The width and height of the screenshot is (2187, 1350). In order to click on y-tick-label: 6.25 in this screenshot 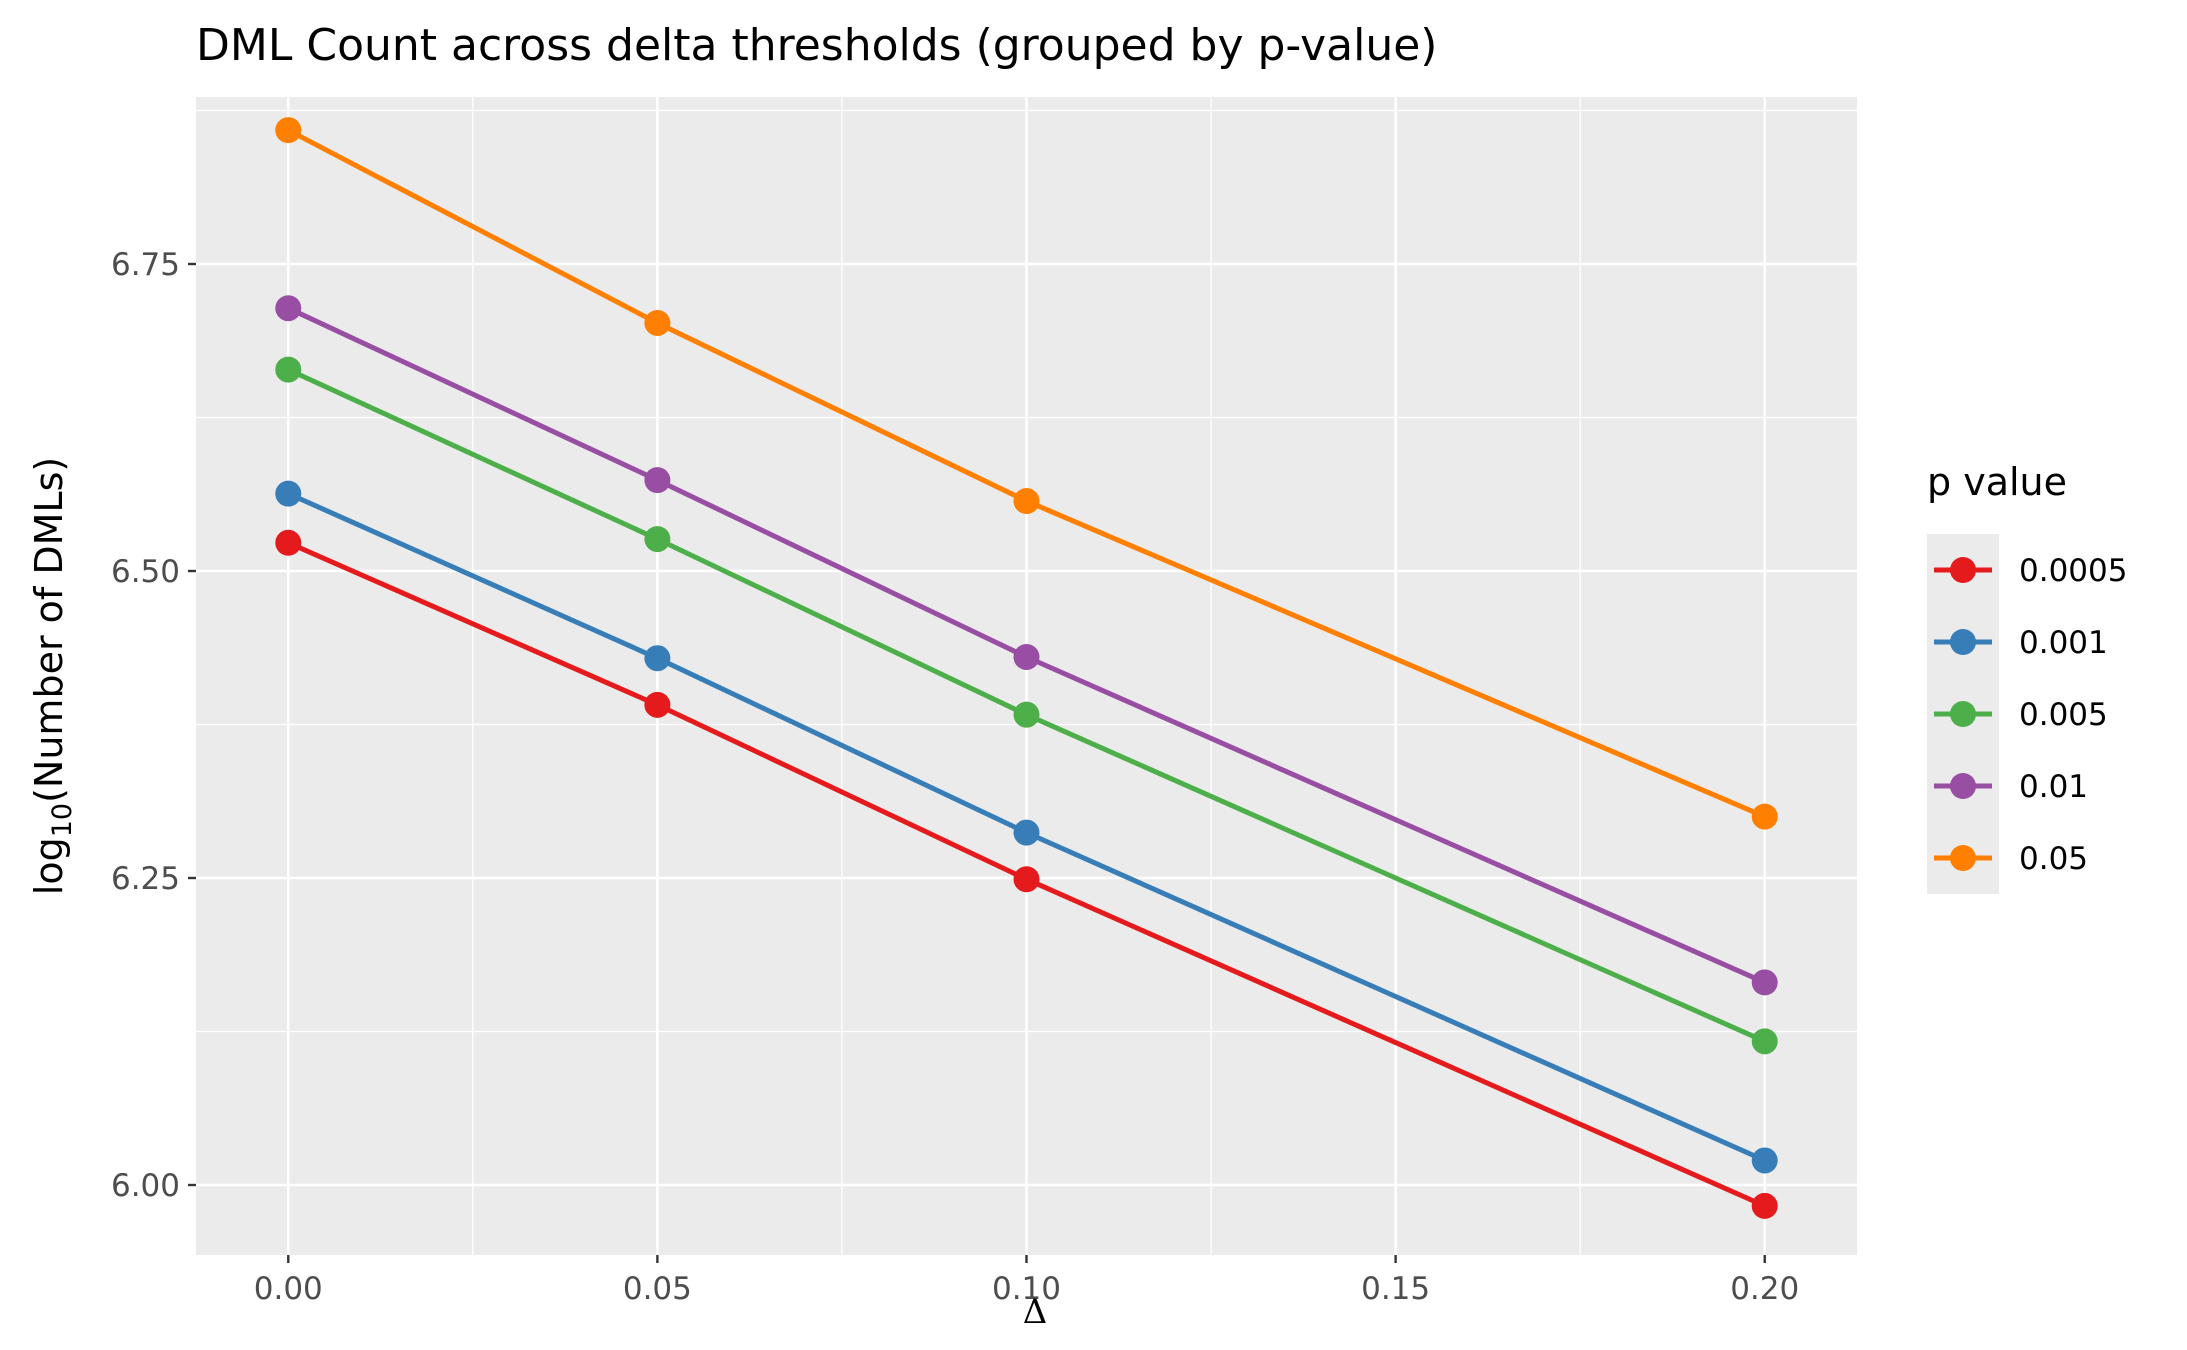, I will do `click(145, 879)`.